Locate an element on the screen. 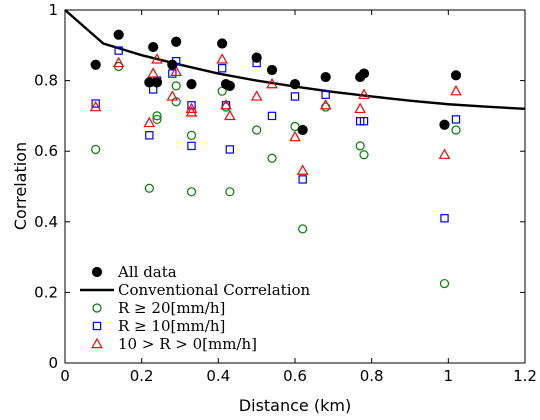 This screenshot has height=420, width=540. legend-entry: Conventional Correlation is located at coordinates (195, 290).